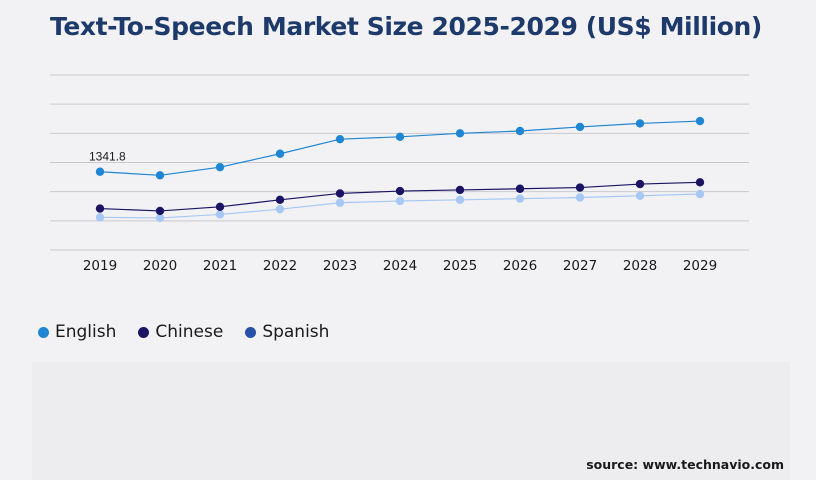  Describe the element at coordinates (100, 171) in the screenshot. I see `point-english-2019` at that location.